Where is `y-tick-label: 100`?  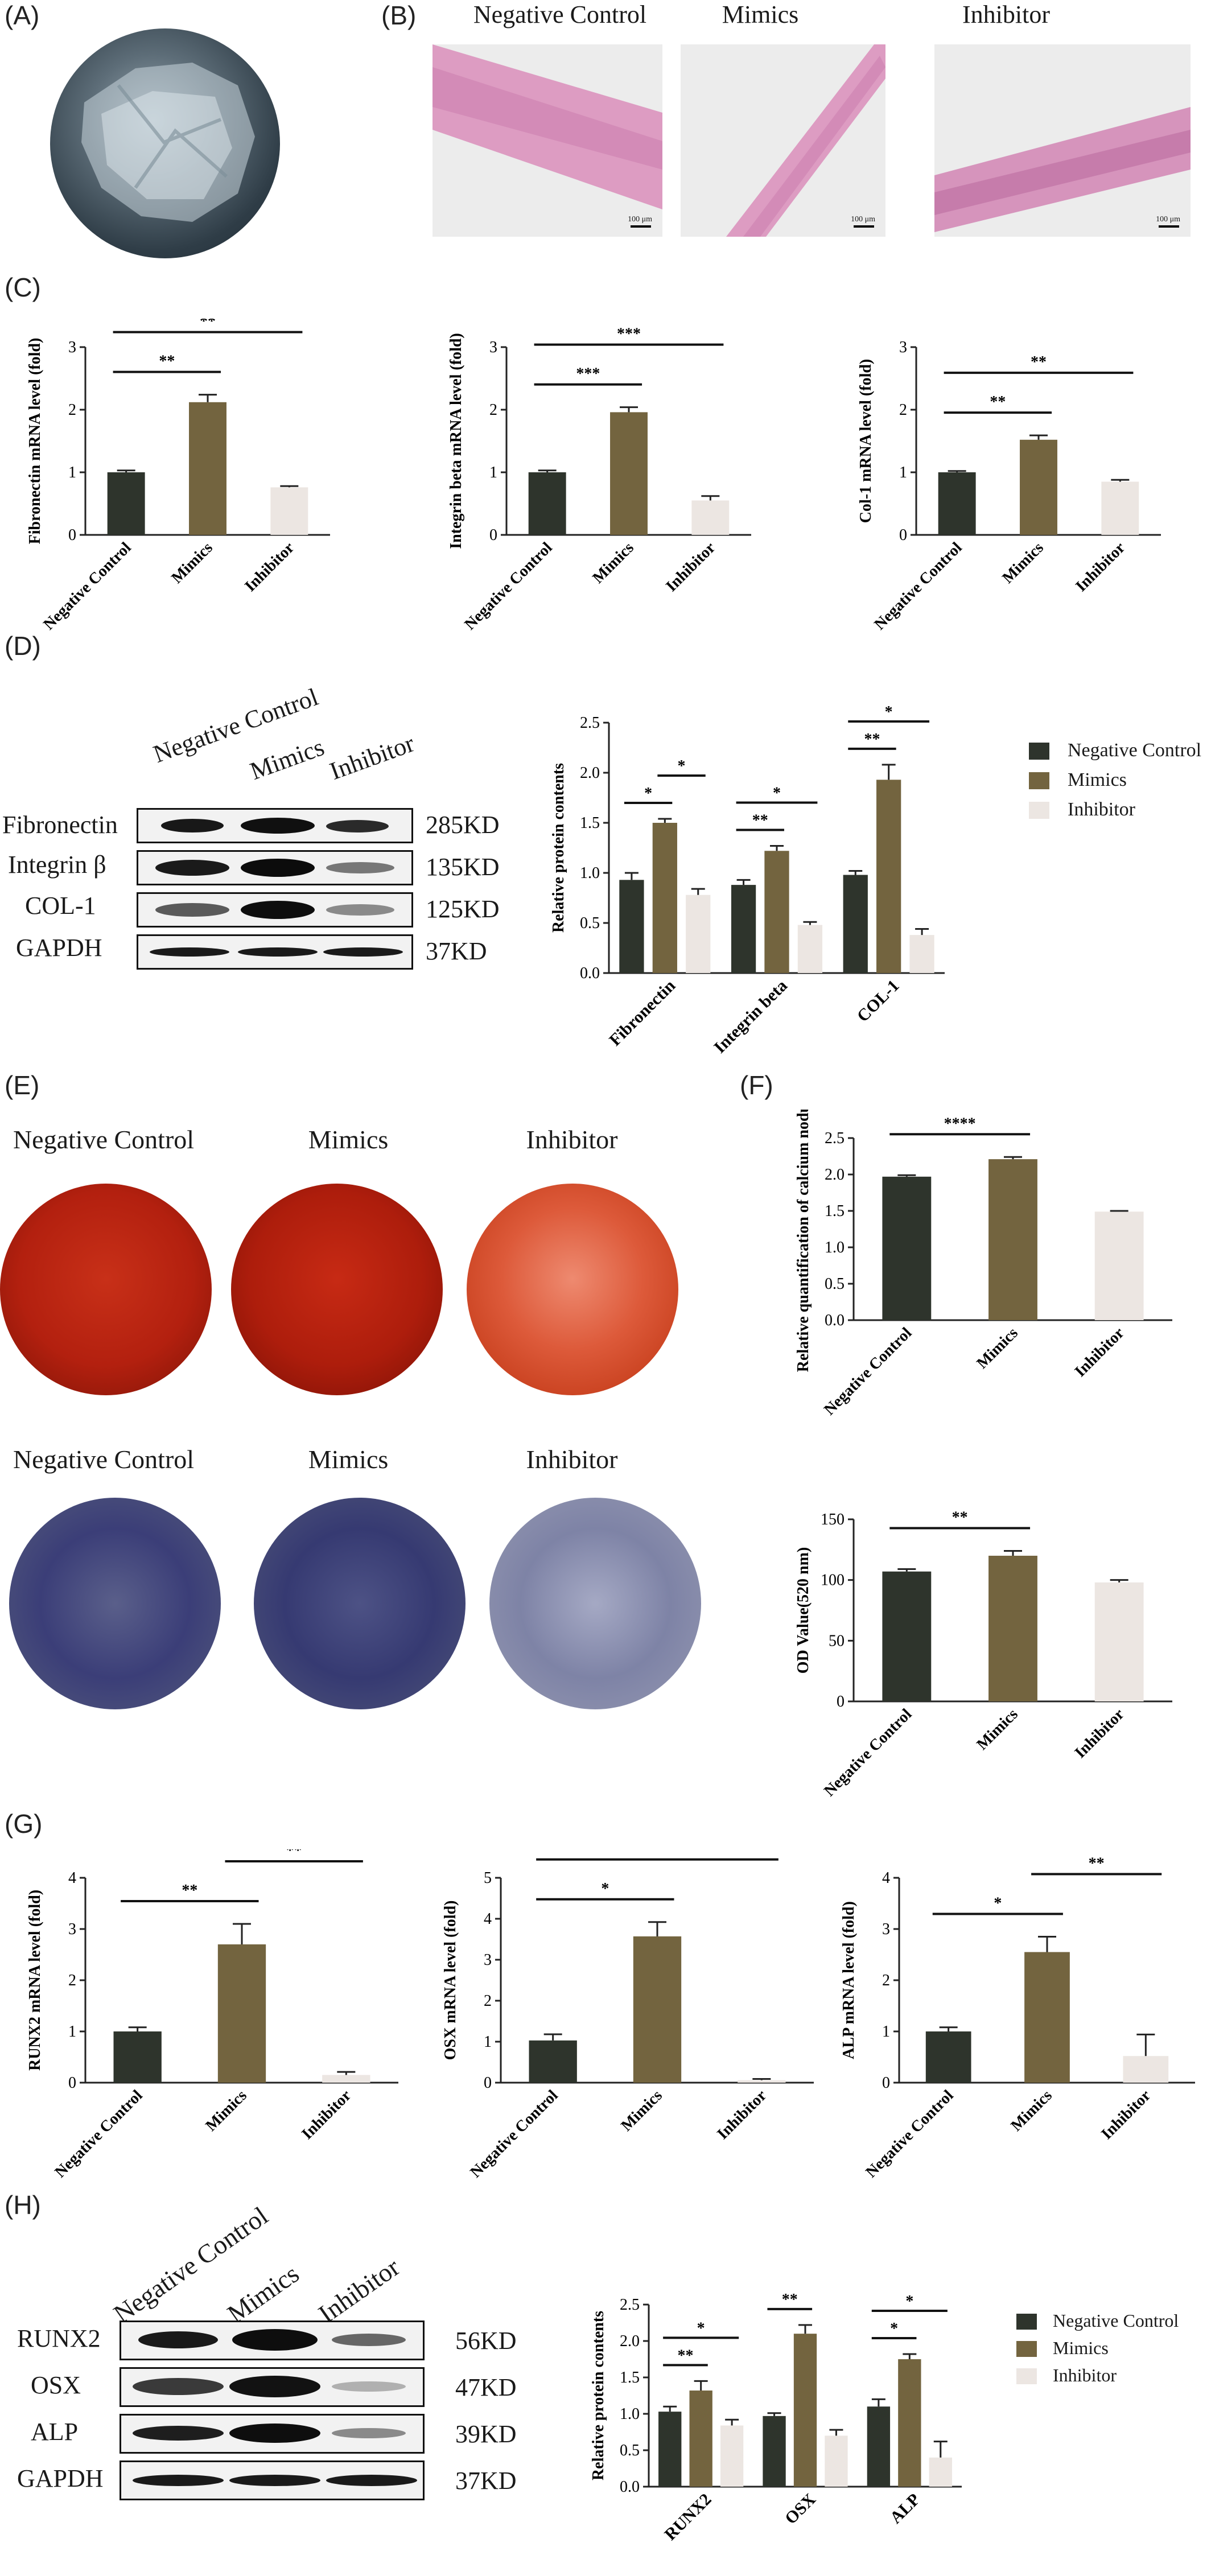
y-tick-label: 100 is located at coordinates (833, 1580).